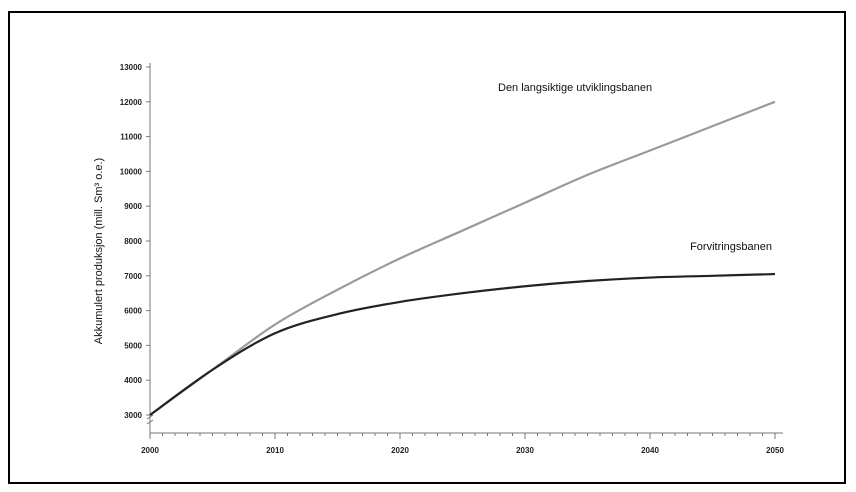 Image resolution: width=856 pixels, height=492 pixels. What do you see at coordinates (131, 102) in the screenshot?
I see `y-tick-label: 12000` at bounding box center [131, 102].